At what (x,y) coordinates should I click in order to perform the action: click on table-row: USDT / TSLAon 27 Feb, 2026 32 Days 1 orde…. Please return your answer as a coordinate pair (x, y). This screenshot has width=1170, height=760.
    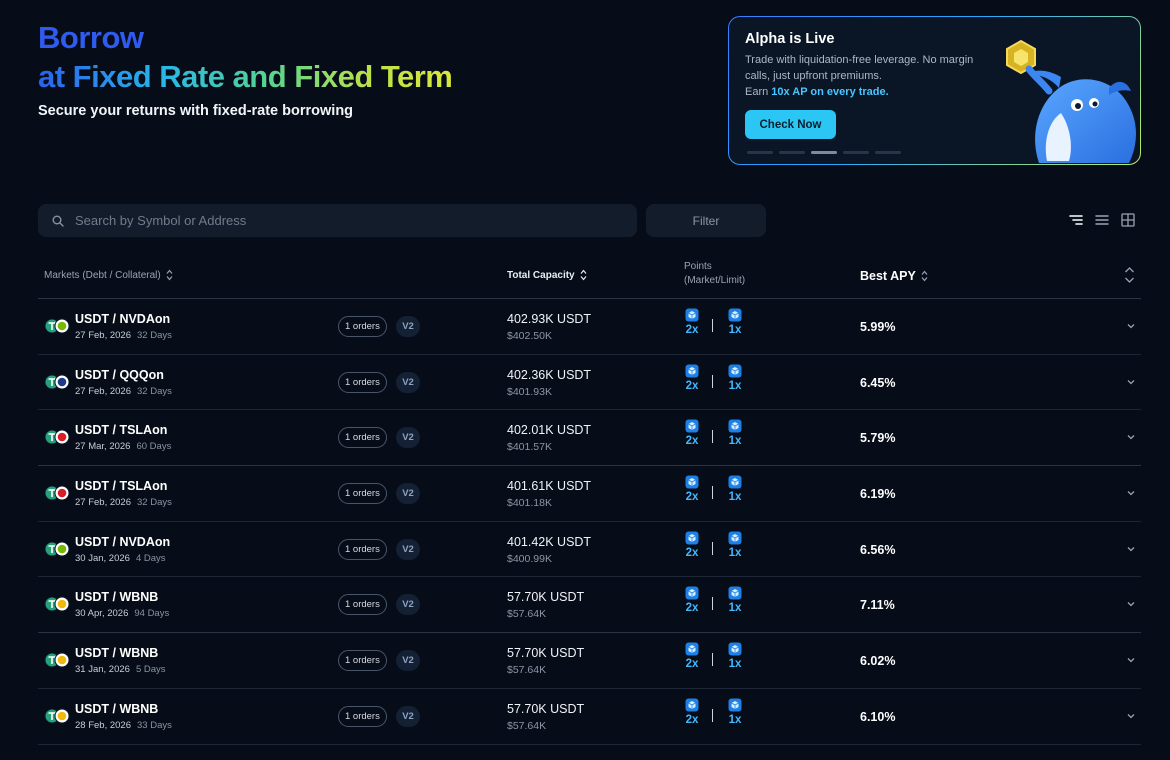
    Looking at the image, I should click on (589, 494).